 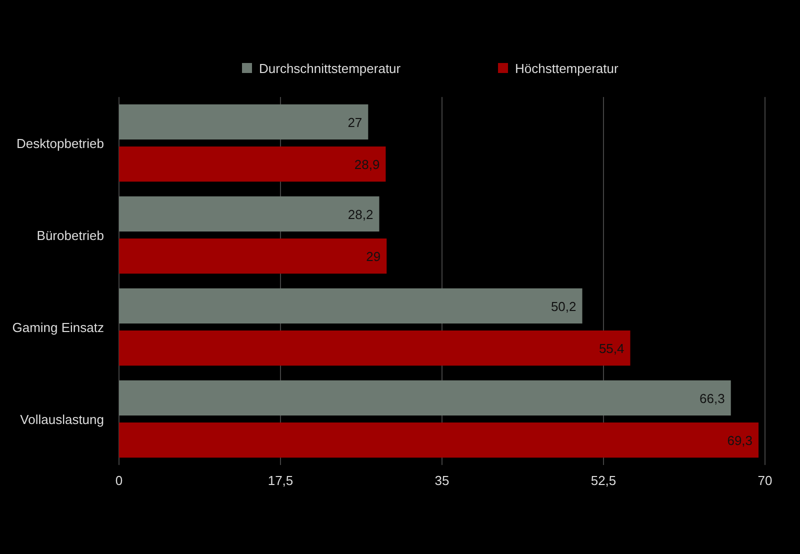 What do you see at coordinates (62, 419) in the screenshot?
I see `y-tick-label: Vollauslastung` at bounding box center [62, 419].